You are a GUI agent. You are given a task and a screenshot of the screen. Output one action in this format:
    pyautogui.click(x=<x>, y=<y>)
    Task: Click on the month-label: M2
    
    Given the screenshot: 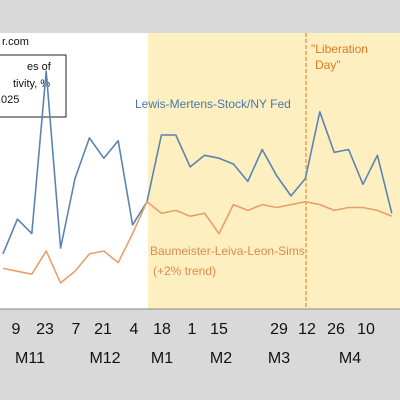 What is the action you would take?
    pyautogui.click(x=221, y=358)
    